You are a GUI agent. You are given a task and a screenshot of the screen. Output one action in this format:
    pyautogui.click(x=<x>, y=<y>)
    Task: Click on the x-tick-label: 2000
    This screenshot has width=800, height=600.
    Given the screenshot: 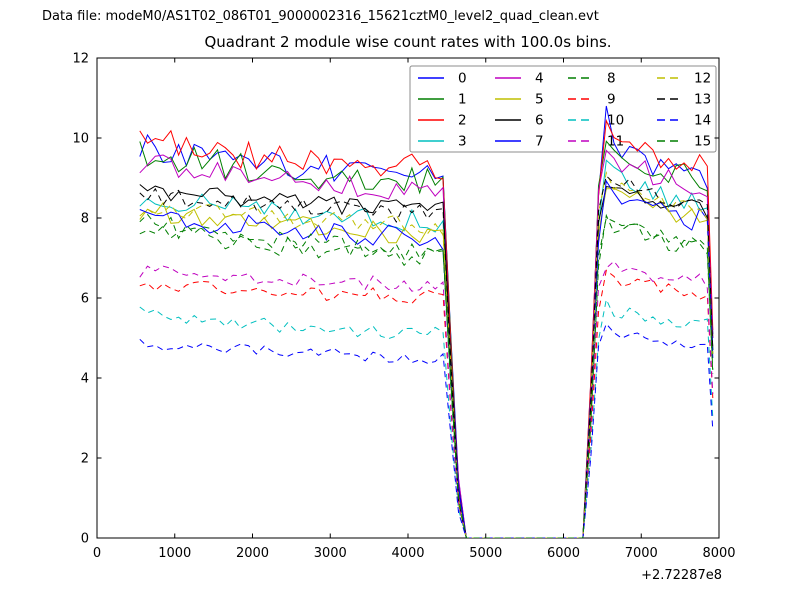 What is the action you would take?
    pyautogui.click(x=252, y=553)
    